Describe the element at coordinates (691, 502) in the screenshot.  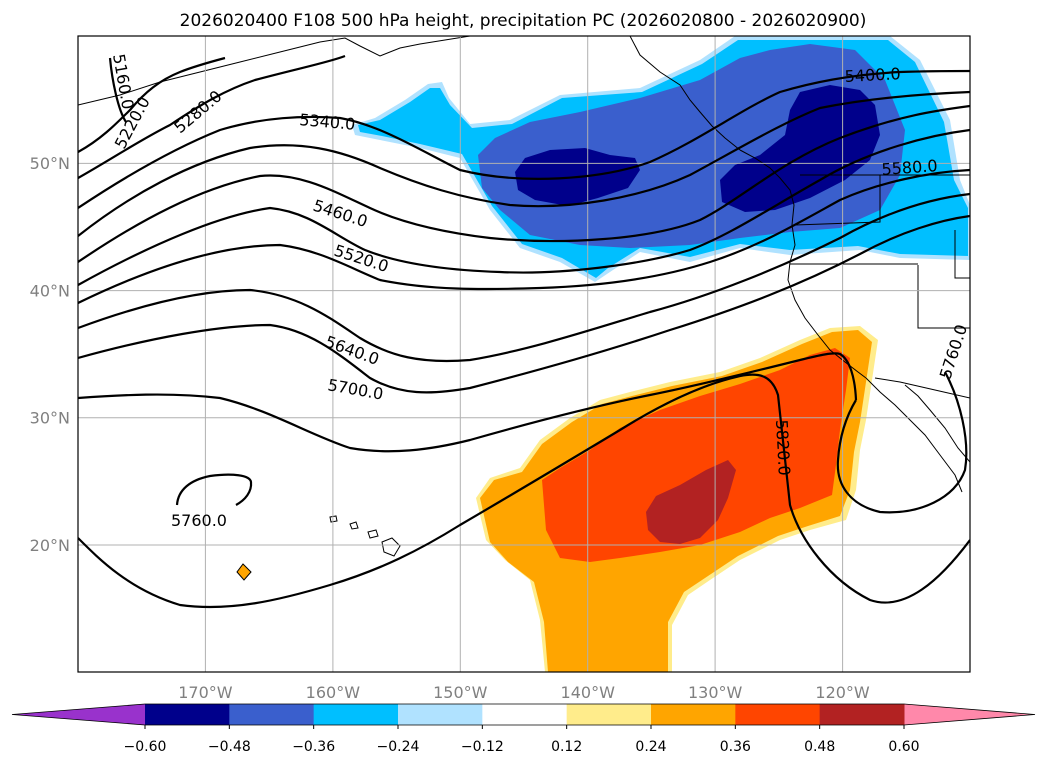
I see `pc-fill-pos-0.48` at that location.